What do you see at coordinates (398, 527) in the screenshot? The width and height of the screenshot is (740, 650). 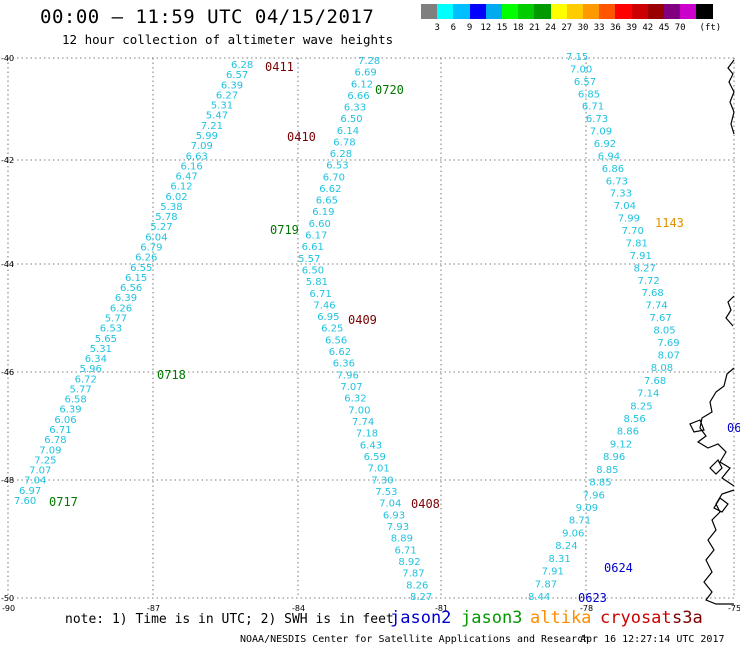 I see `swh-value: 7.93` at bounding box center [398, 527].